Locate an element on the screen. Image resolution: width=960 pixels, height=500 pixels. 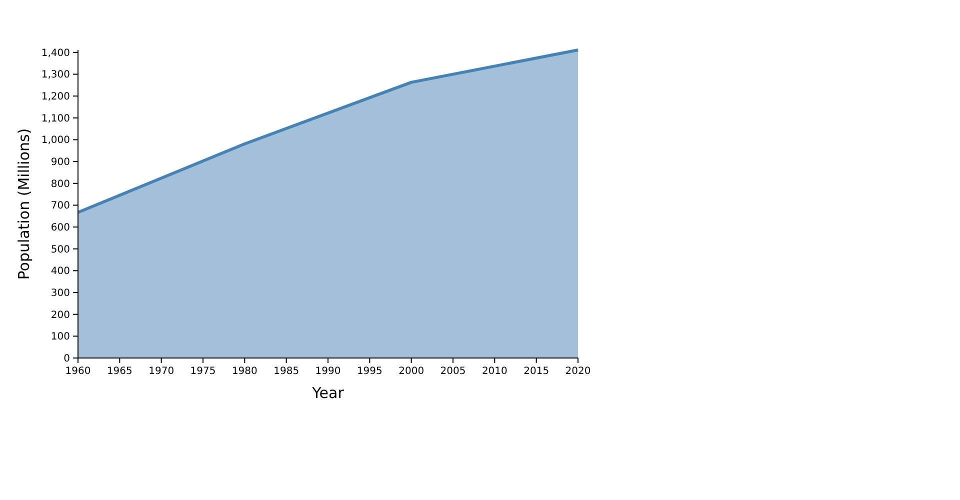
y-tick-label: 700 is located at coordinates (60, 206).